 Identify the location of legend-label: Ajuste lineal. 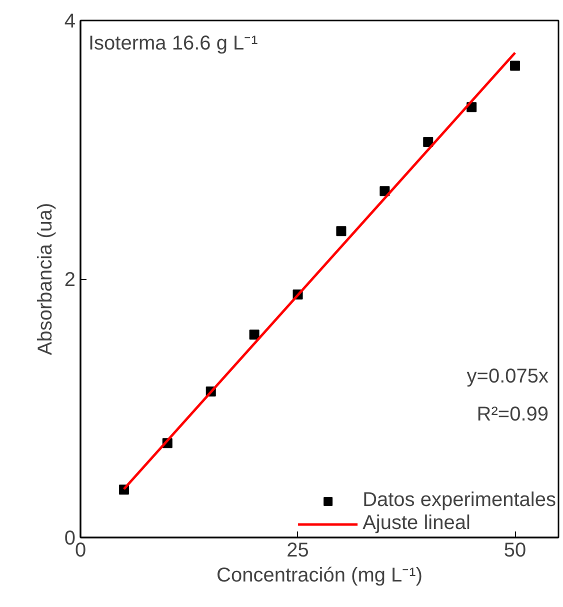
(416, 523).